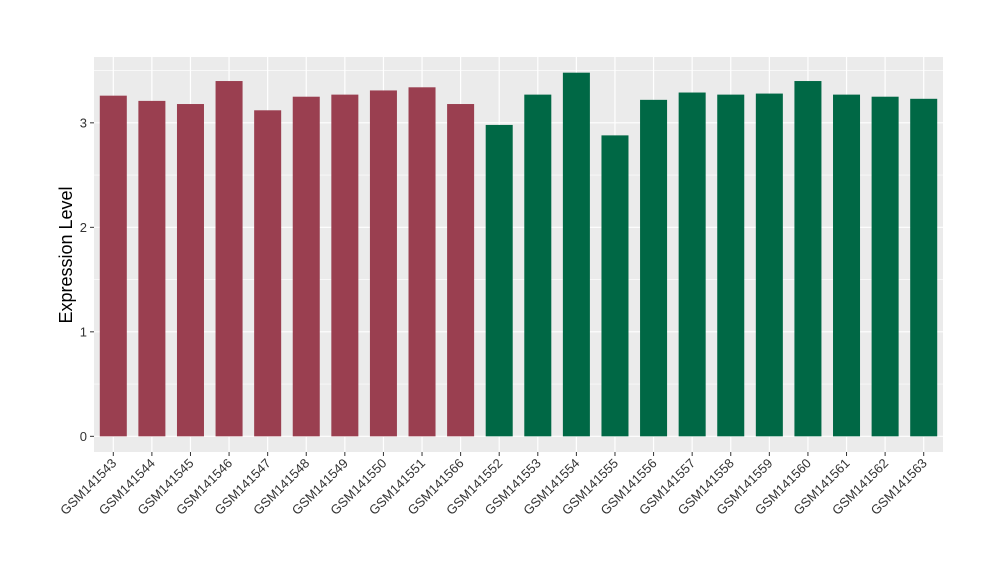 The width and height of the screenshot is (1000, 580). What do you see at coordinates (654, 268) in the screenshot?
I see `bar-GSM141556` at bounding box center [654, 268].